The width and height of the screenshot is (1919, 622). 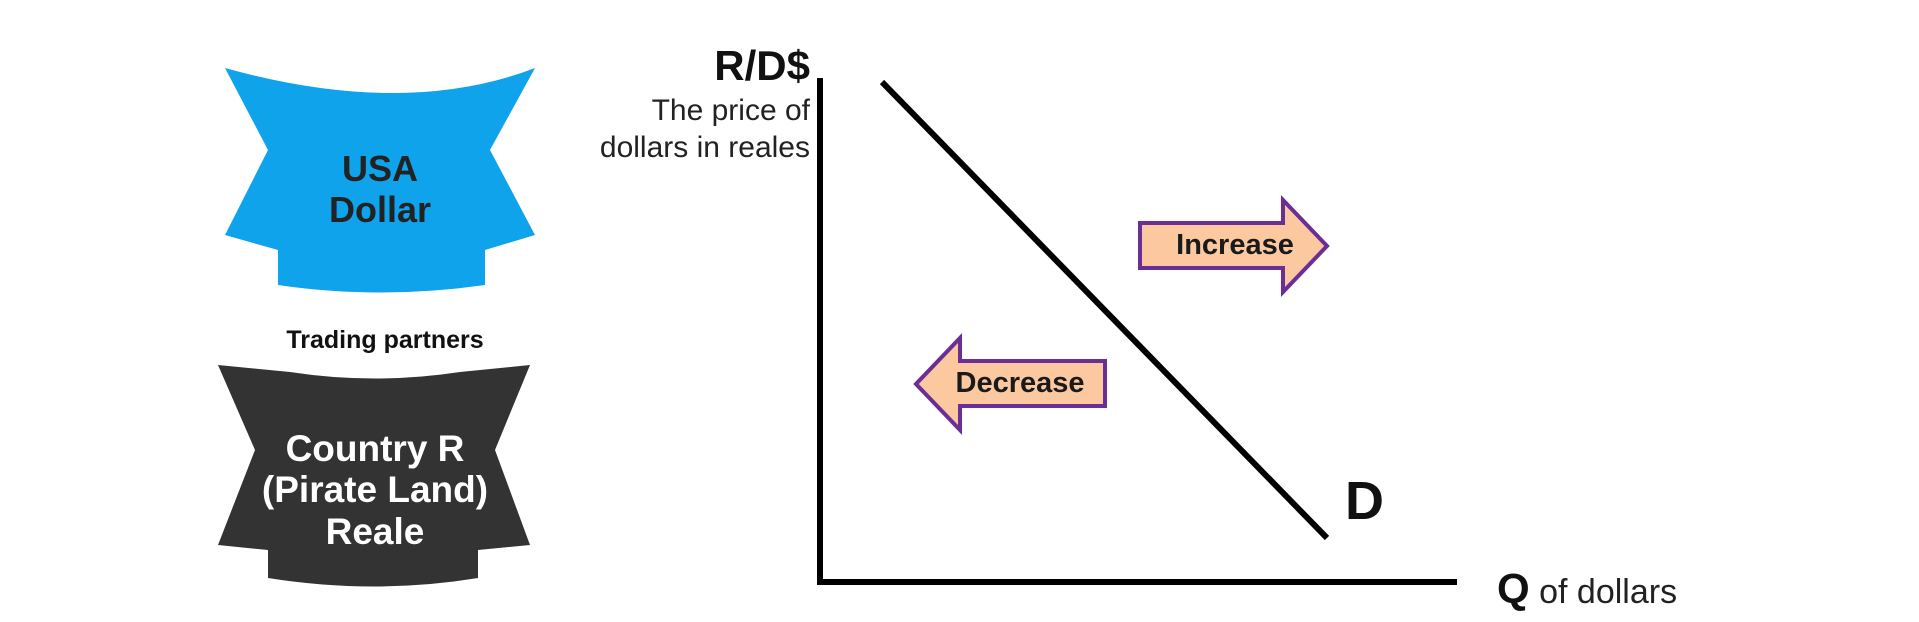 I want to click on usa-banner-shape, so click(x=380, y=180).